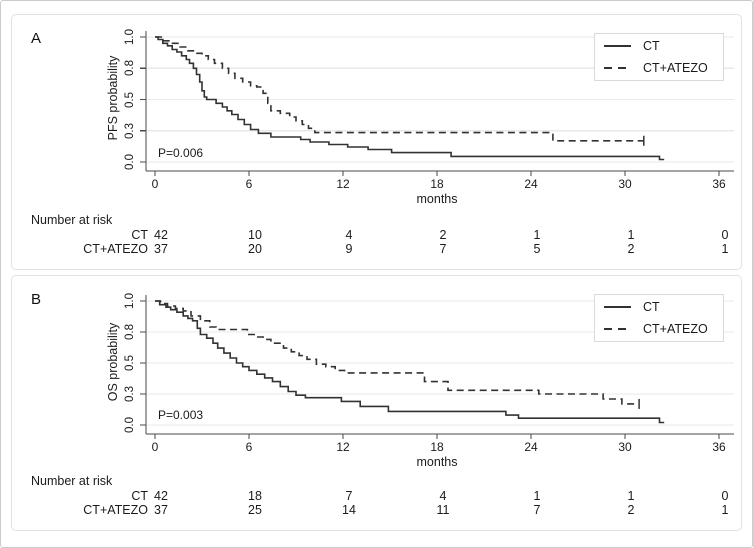 The height and width of the screenshot is (548, 753). Describe the element at coordinates (719, 184) in the screenshot. I see `panel-a-x-tick-label: 36` at that location.